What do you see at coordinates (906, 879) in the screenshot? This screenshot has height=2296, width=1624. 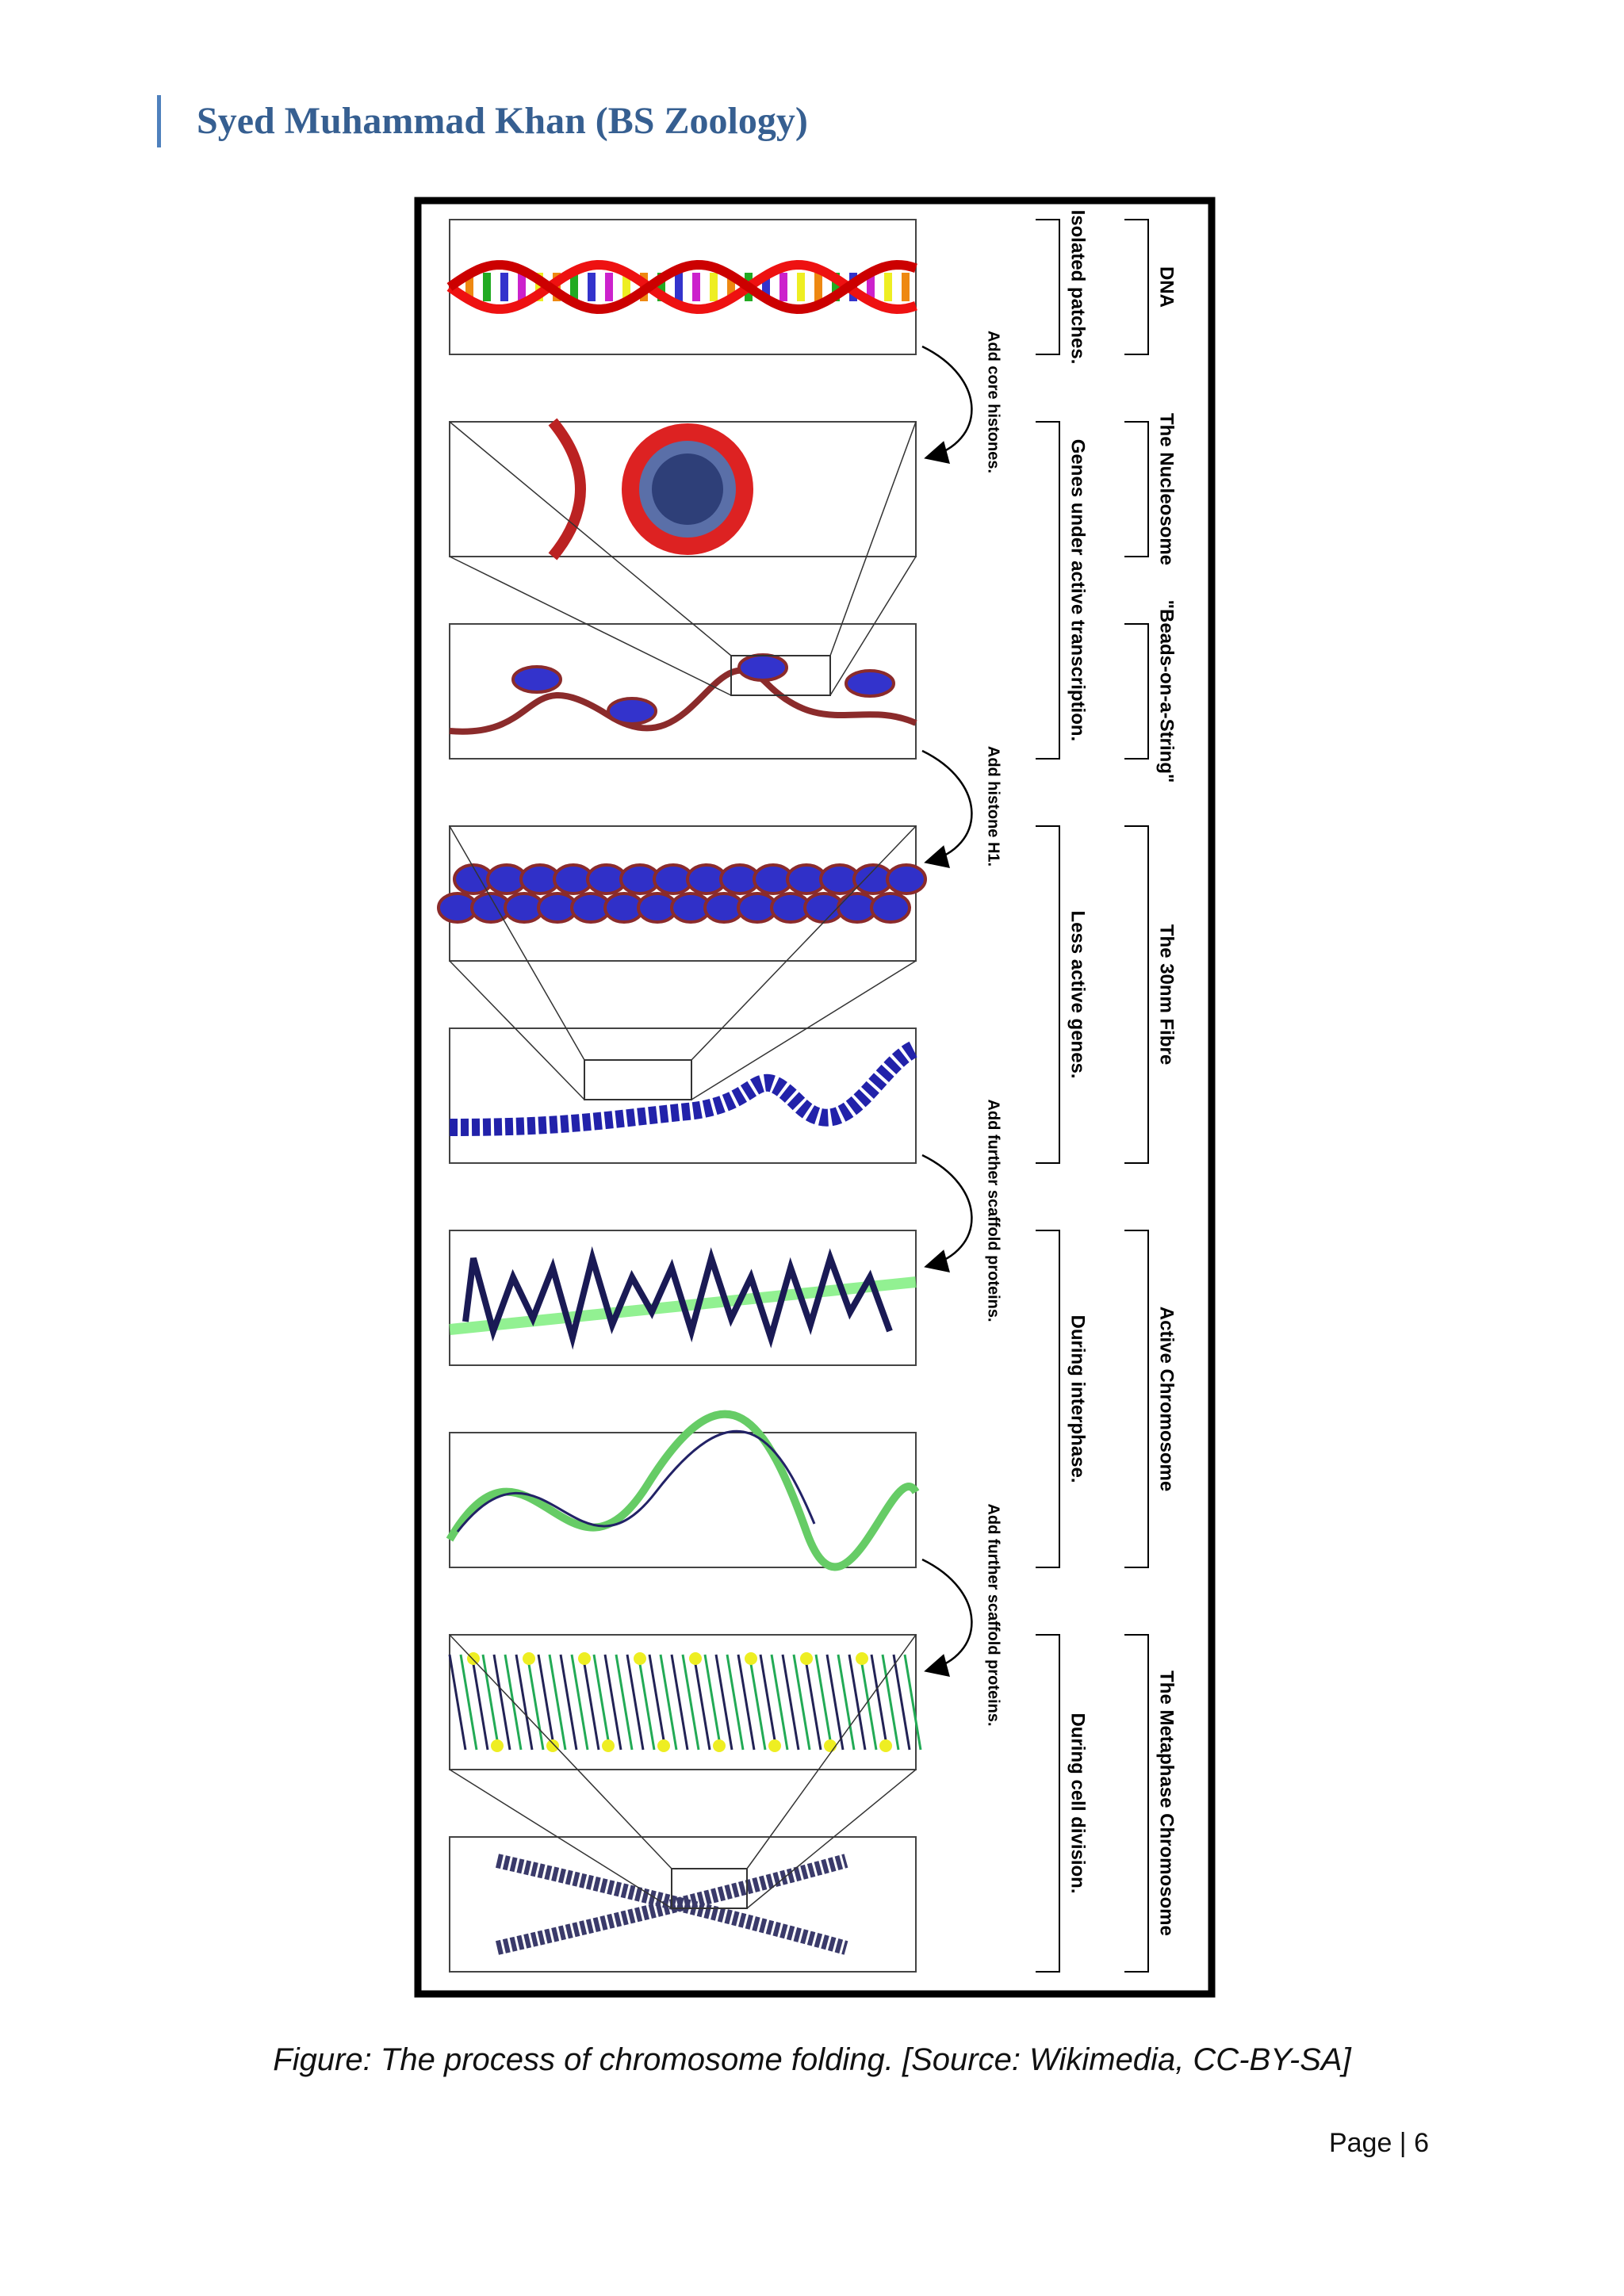 I see `fibre-bead` at bounding box center [906, 879].